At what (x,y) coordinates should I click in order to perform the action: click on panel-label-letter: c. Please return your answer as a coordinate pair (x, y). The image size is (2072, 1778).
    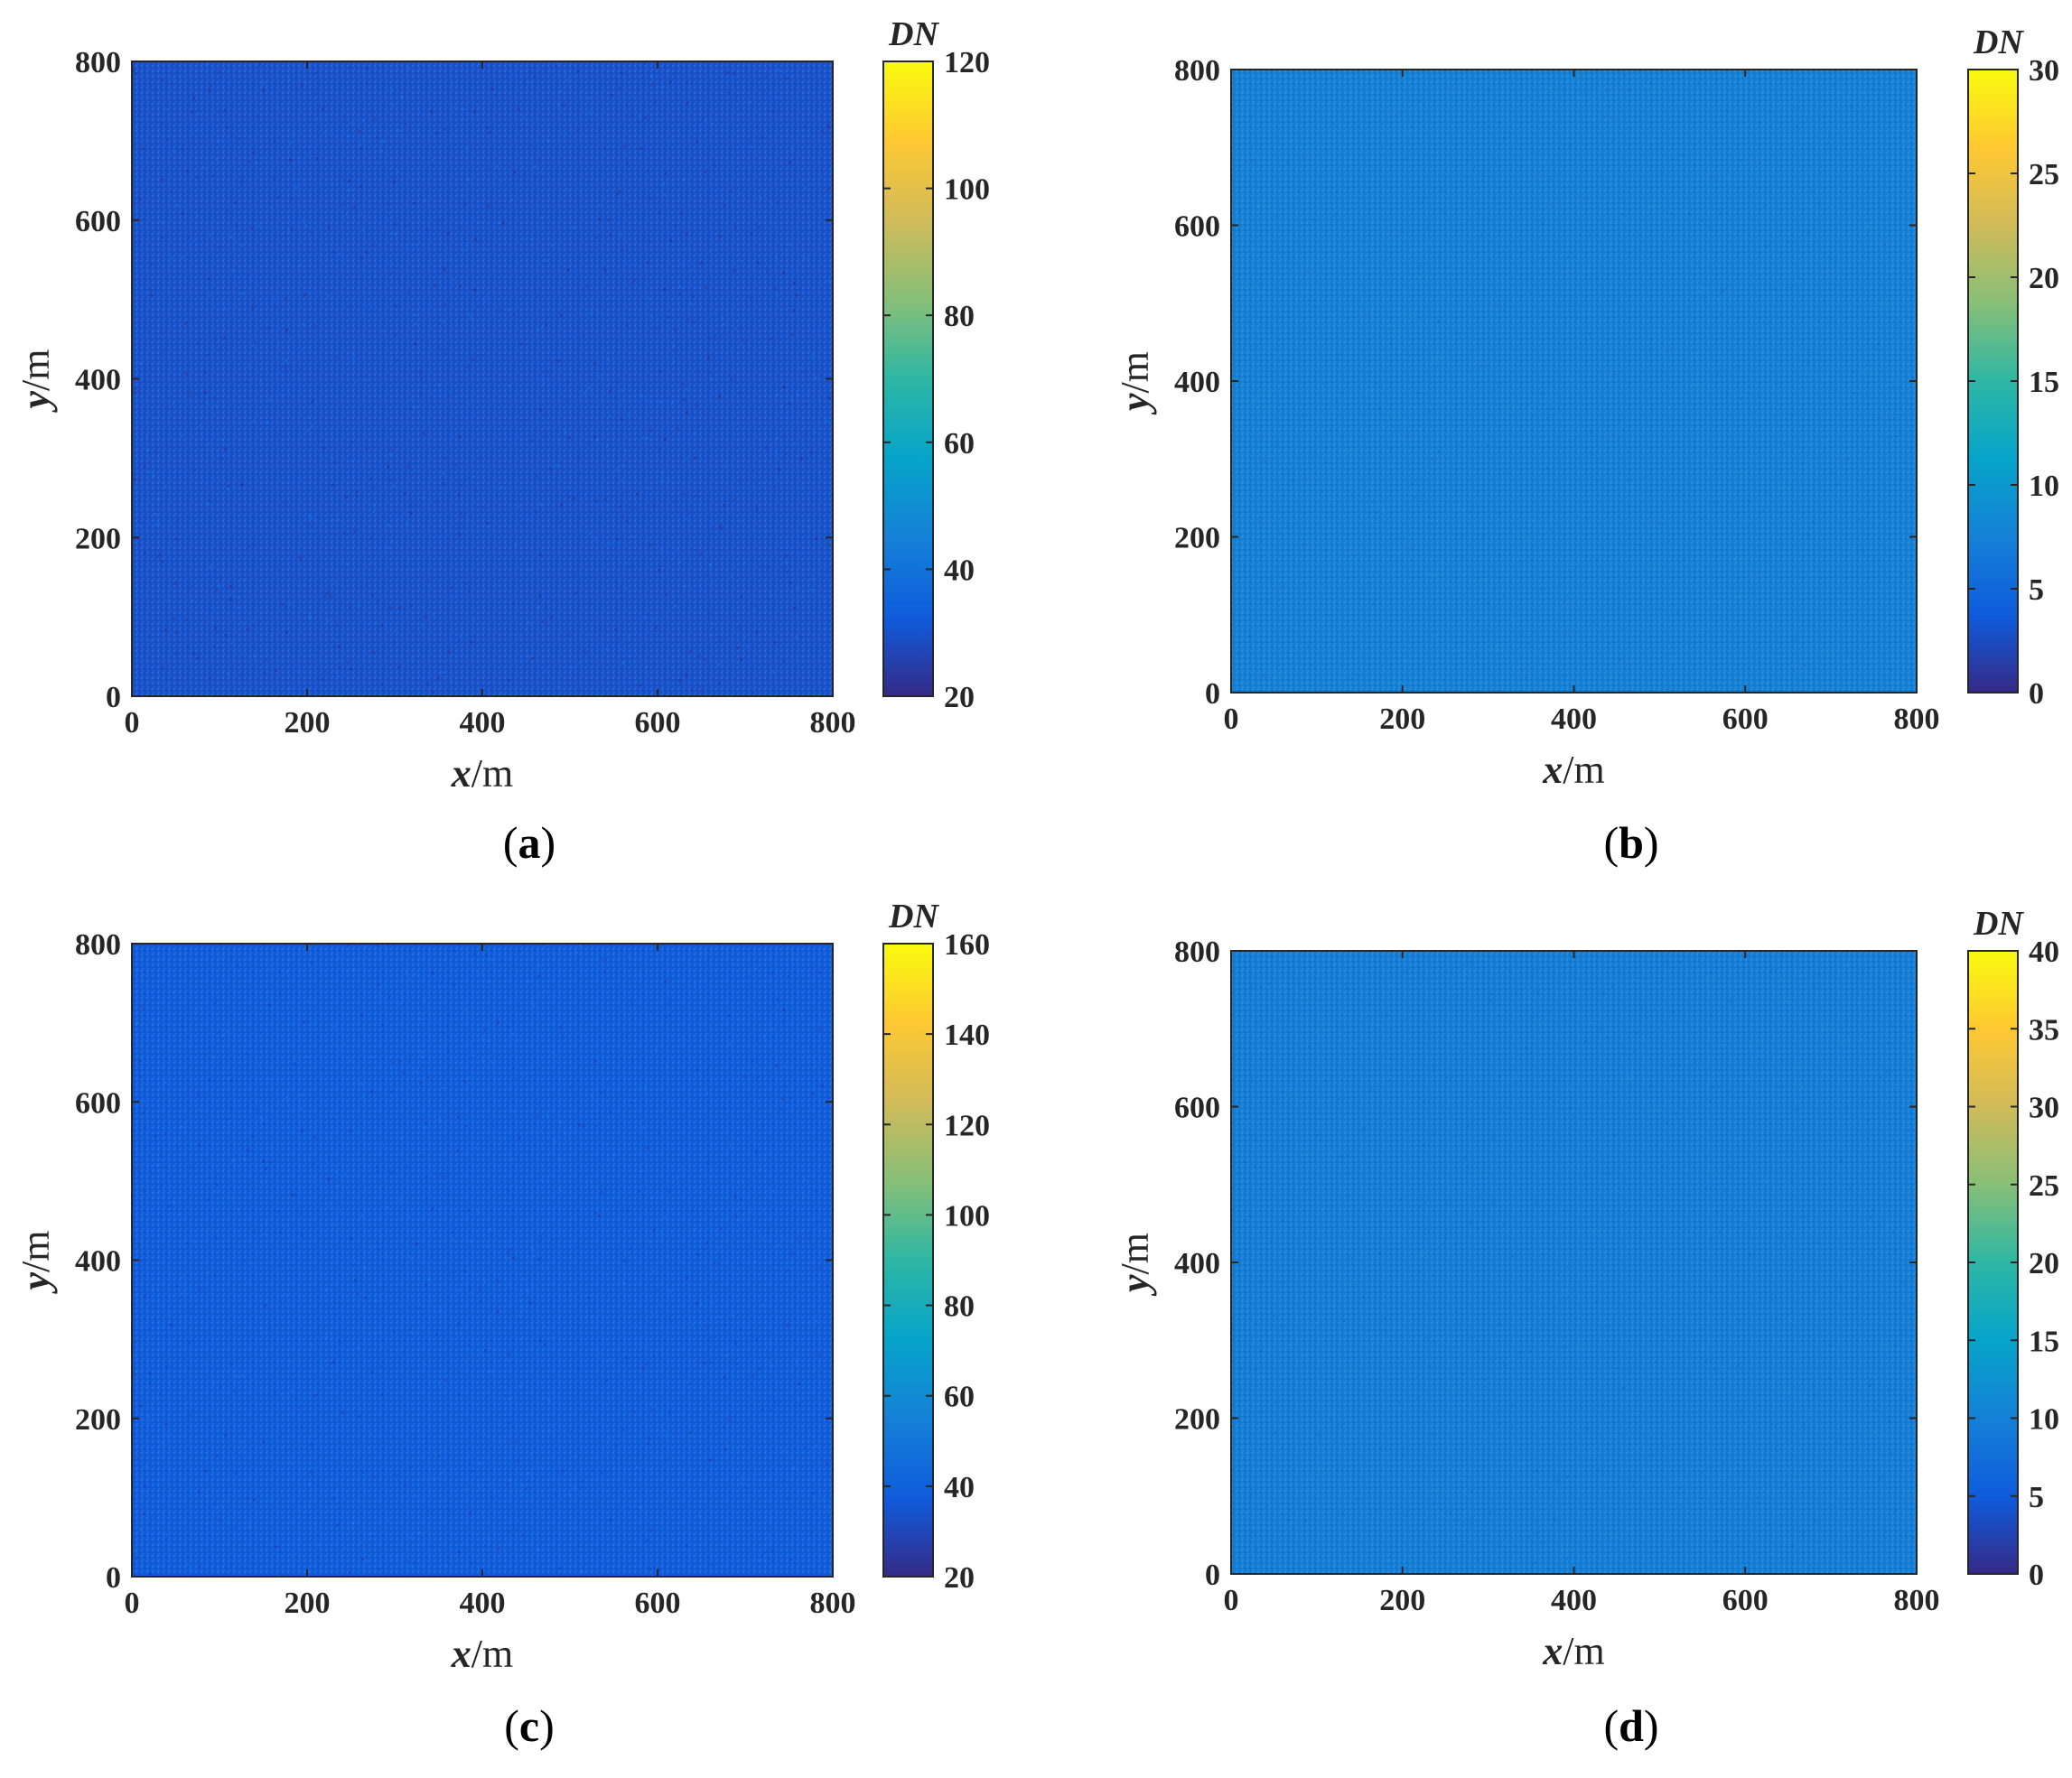
    Looking at the image, I should click on (529, 1725).